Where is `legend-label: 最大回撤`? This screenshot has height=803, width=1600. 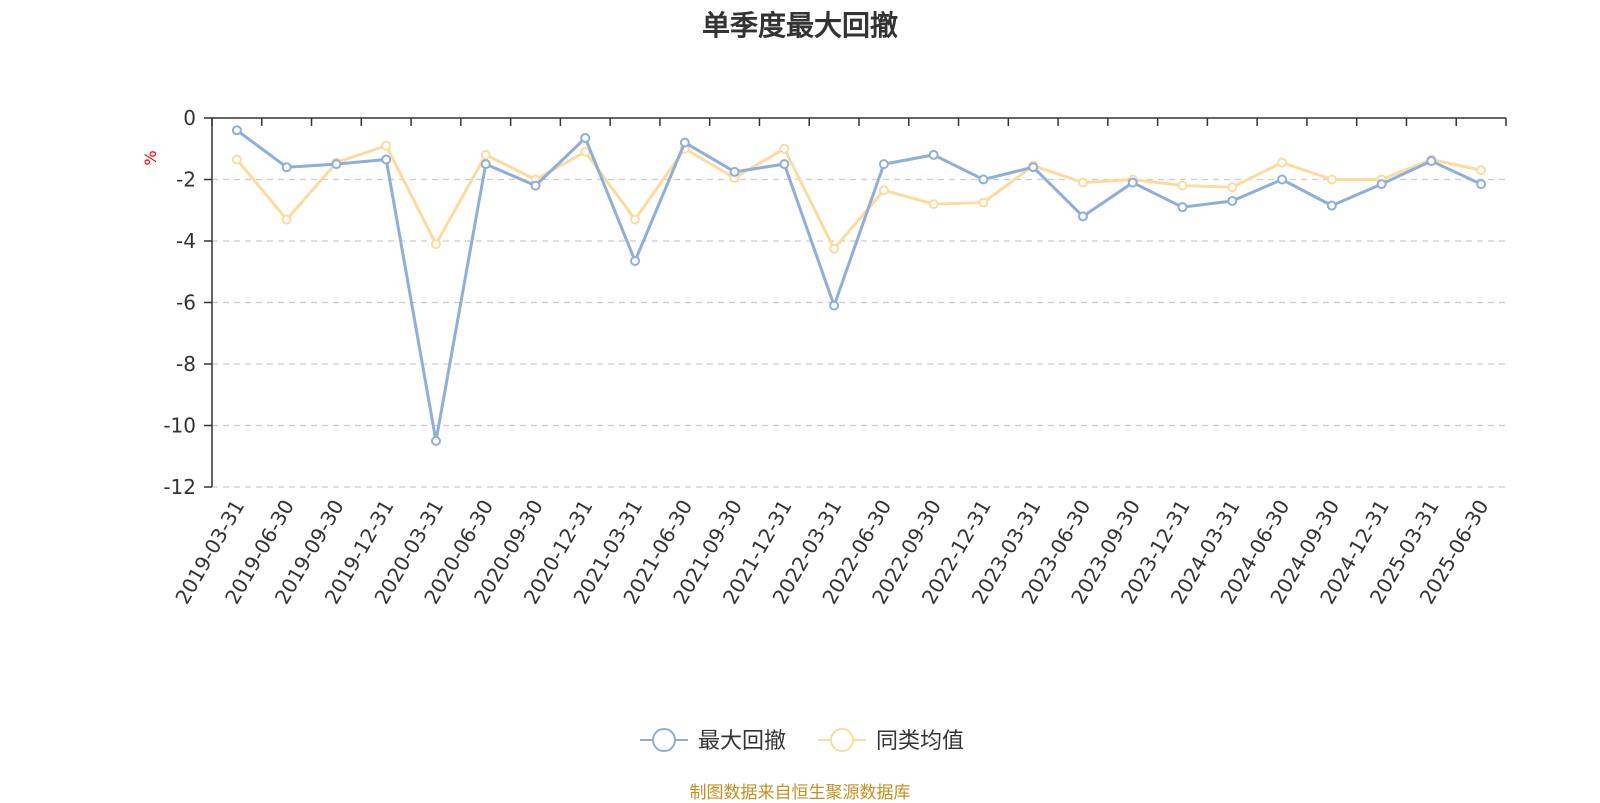
legend-label: 最大回撤 is located at coordinates (742, 741).